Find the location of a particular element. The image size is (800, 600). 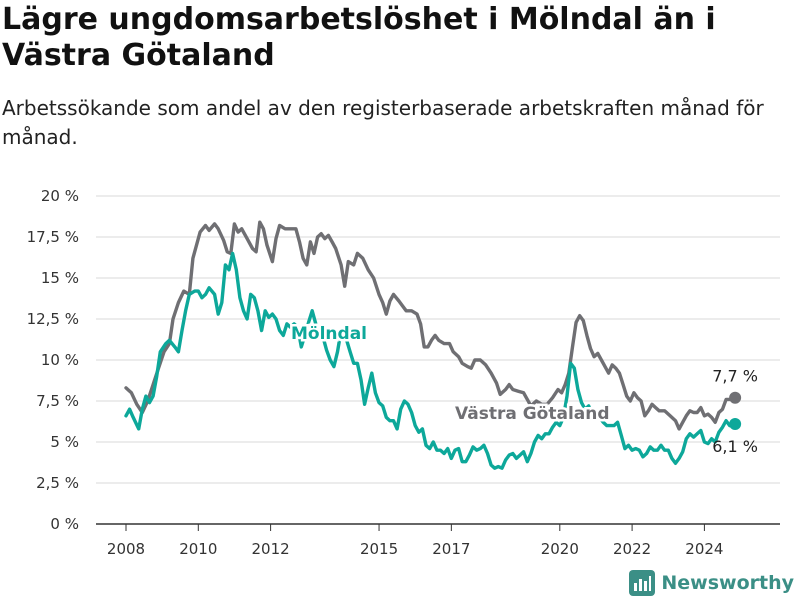

y-tick-label: 20 % is located at coordinates (60, 196).